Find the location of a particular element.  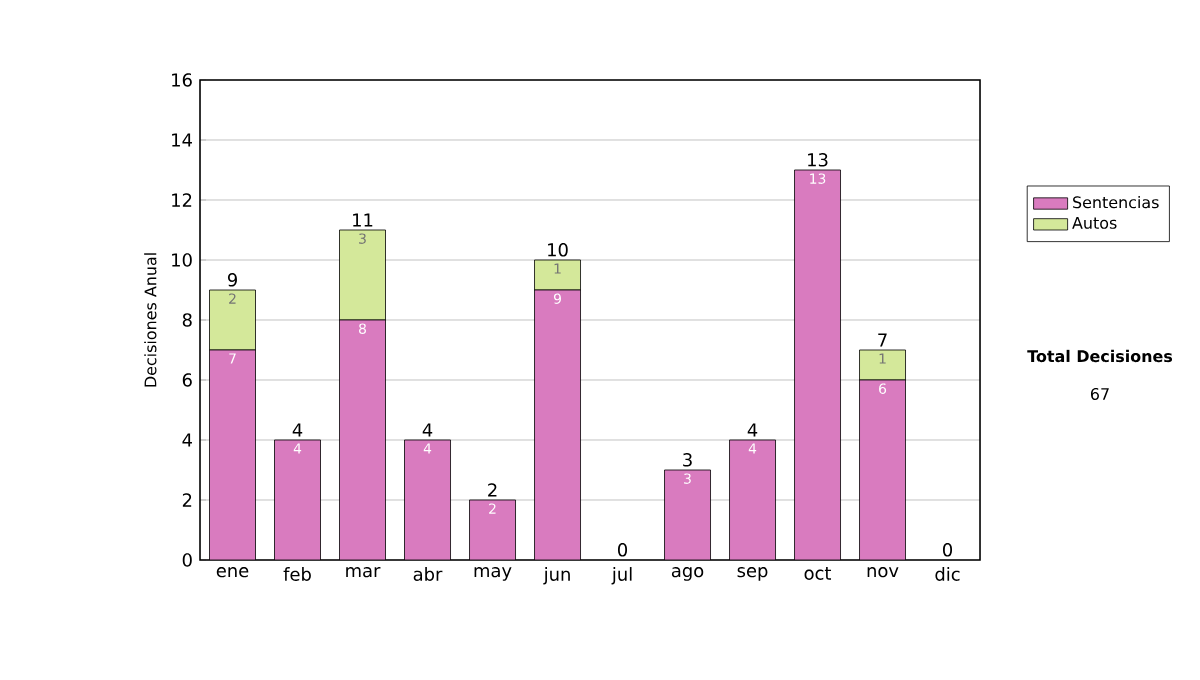

y-tick-label: 10 is located at coordinates (182, 260).